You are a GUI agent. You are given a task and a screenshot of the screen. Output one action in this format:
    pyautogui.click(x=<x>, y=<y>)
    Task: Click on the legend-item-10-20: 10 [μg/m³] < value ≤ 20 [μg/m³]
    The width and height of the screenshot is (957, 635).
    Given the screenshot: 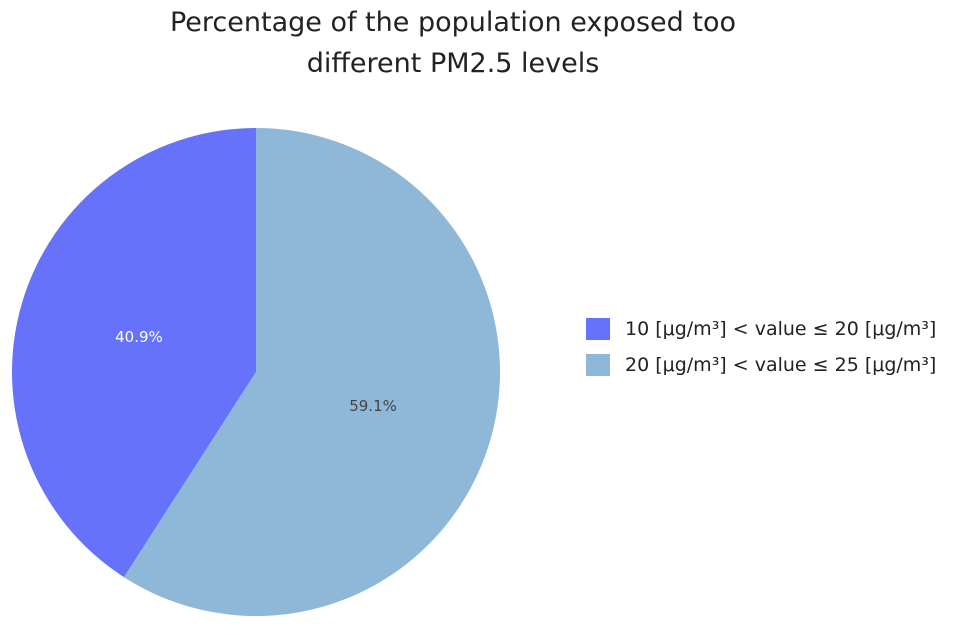 What is the action you would take?
    pyautogui.click(x=761, y=329)
    